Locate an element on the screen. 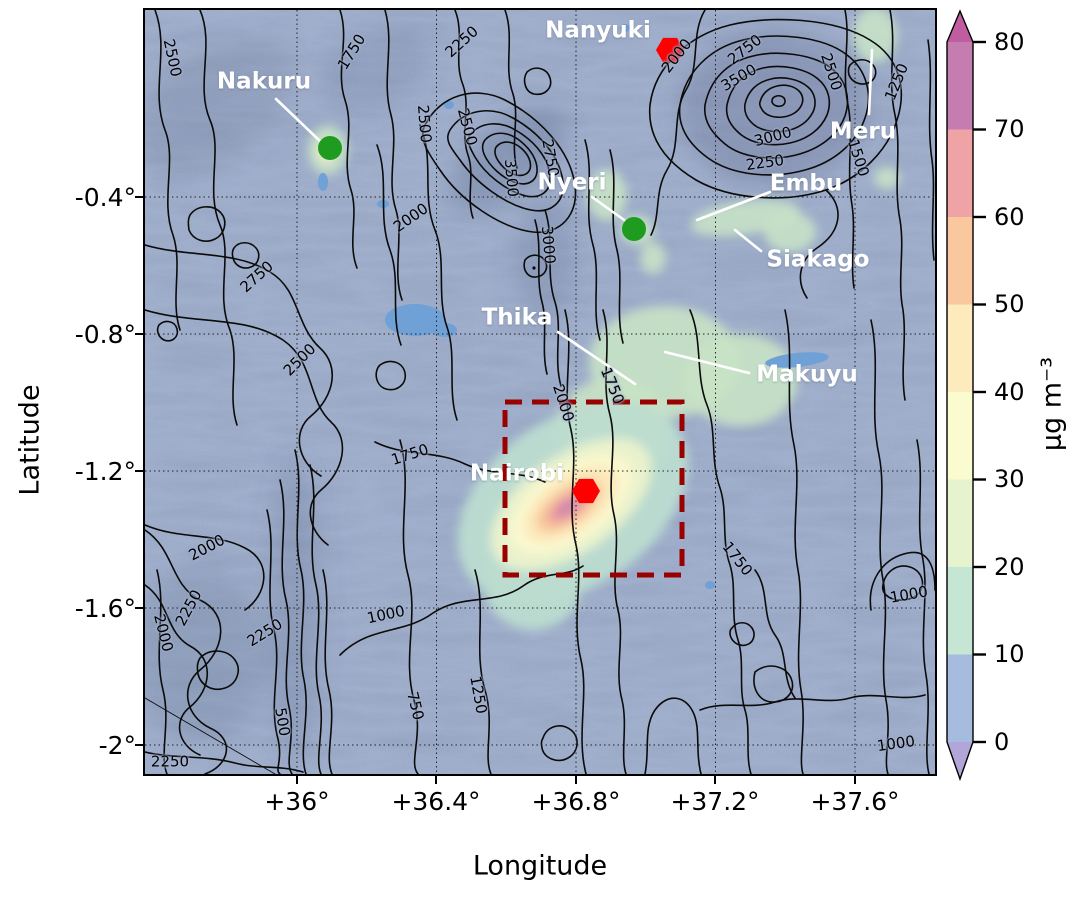 The image size is (1083, 898). contour-label: 3000 is located at coordinates (548, 245).